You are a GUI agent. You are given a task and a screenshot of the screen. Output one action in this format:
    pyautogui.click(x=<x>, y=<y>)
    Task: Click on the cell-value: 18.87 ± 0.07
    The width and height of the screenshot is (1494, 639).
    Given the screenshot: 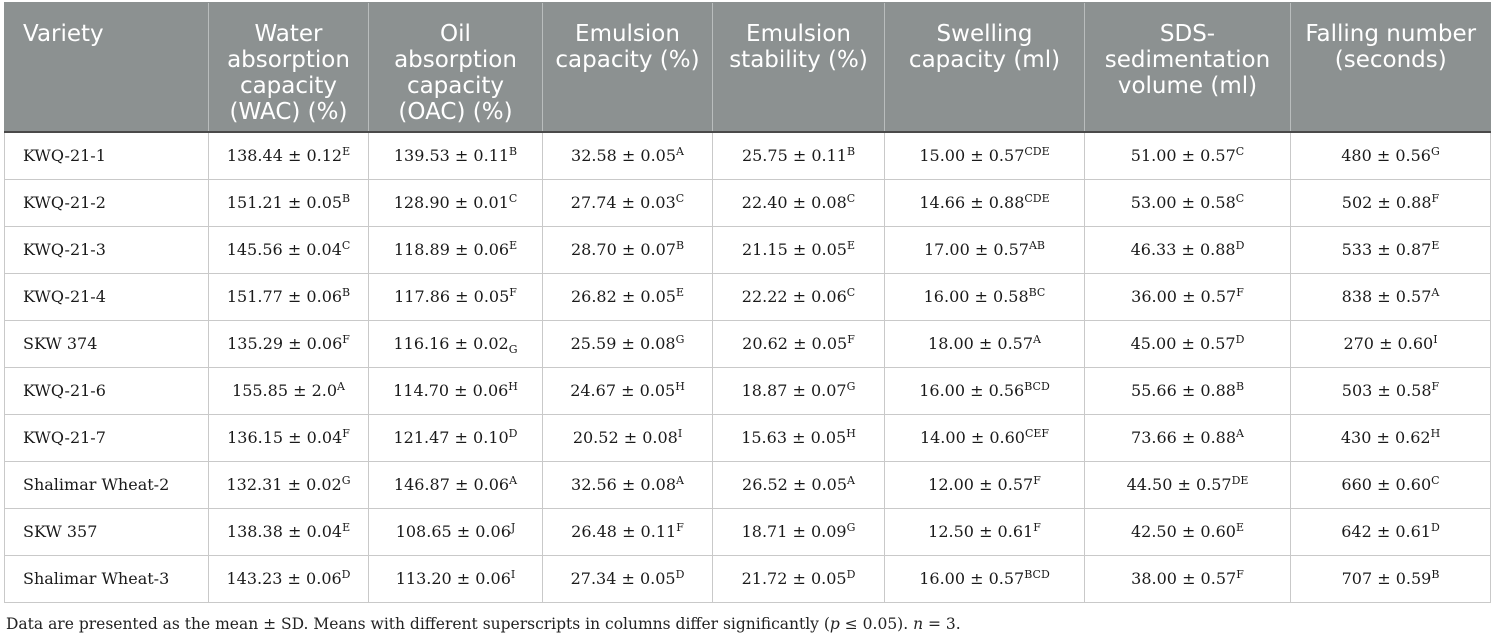 What is the action you would take?
    pyautogui.click(x=794, y=390)
    